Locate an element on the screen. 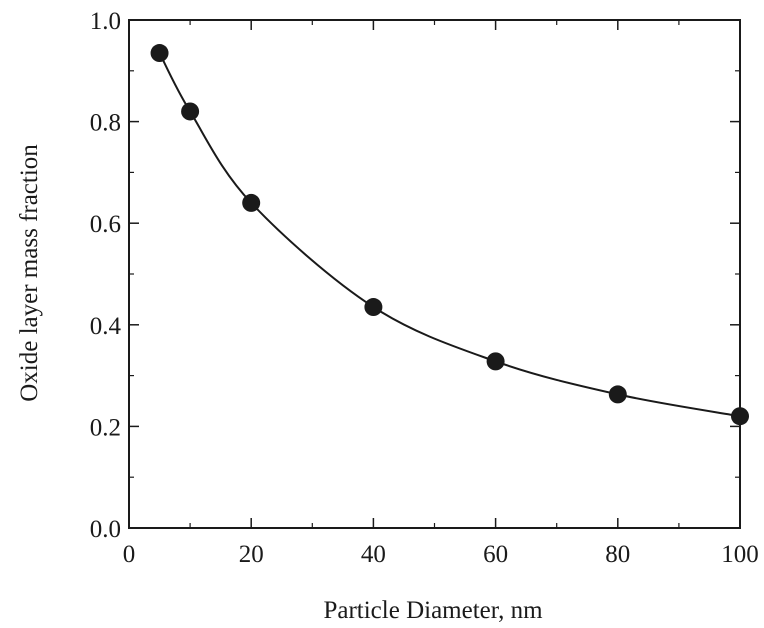  x-tick-label: 80 is located at coordinates (617, 554).